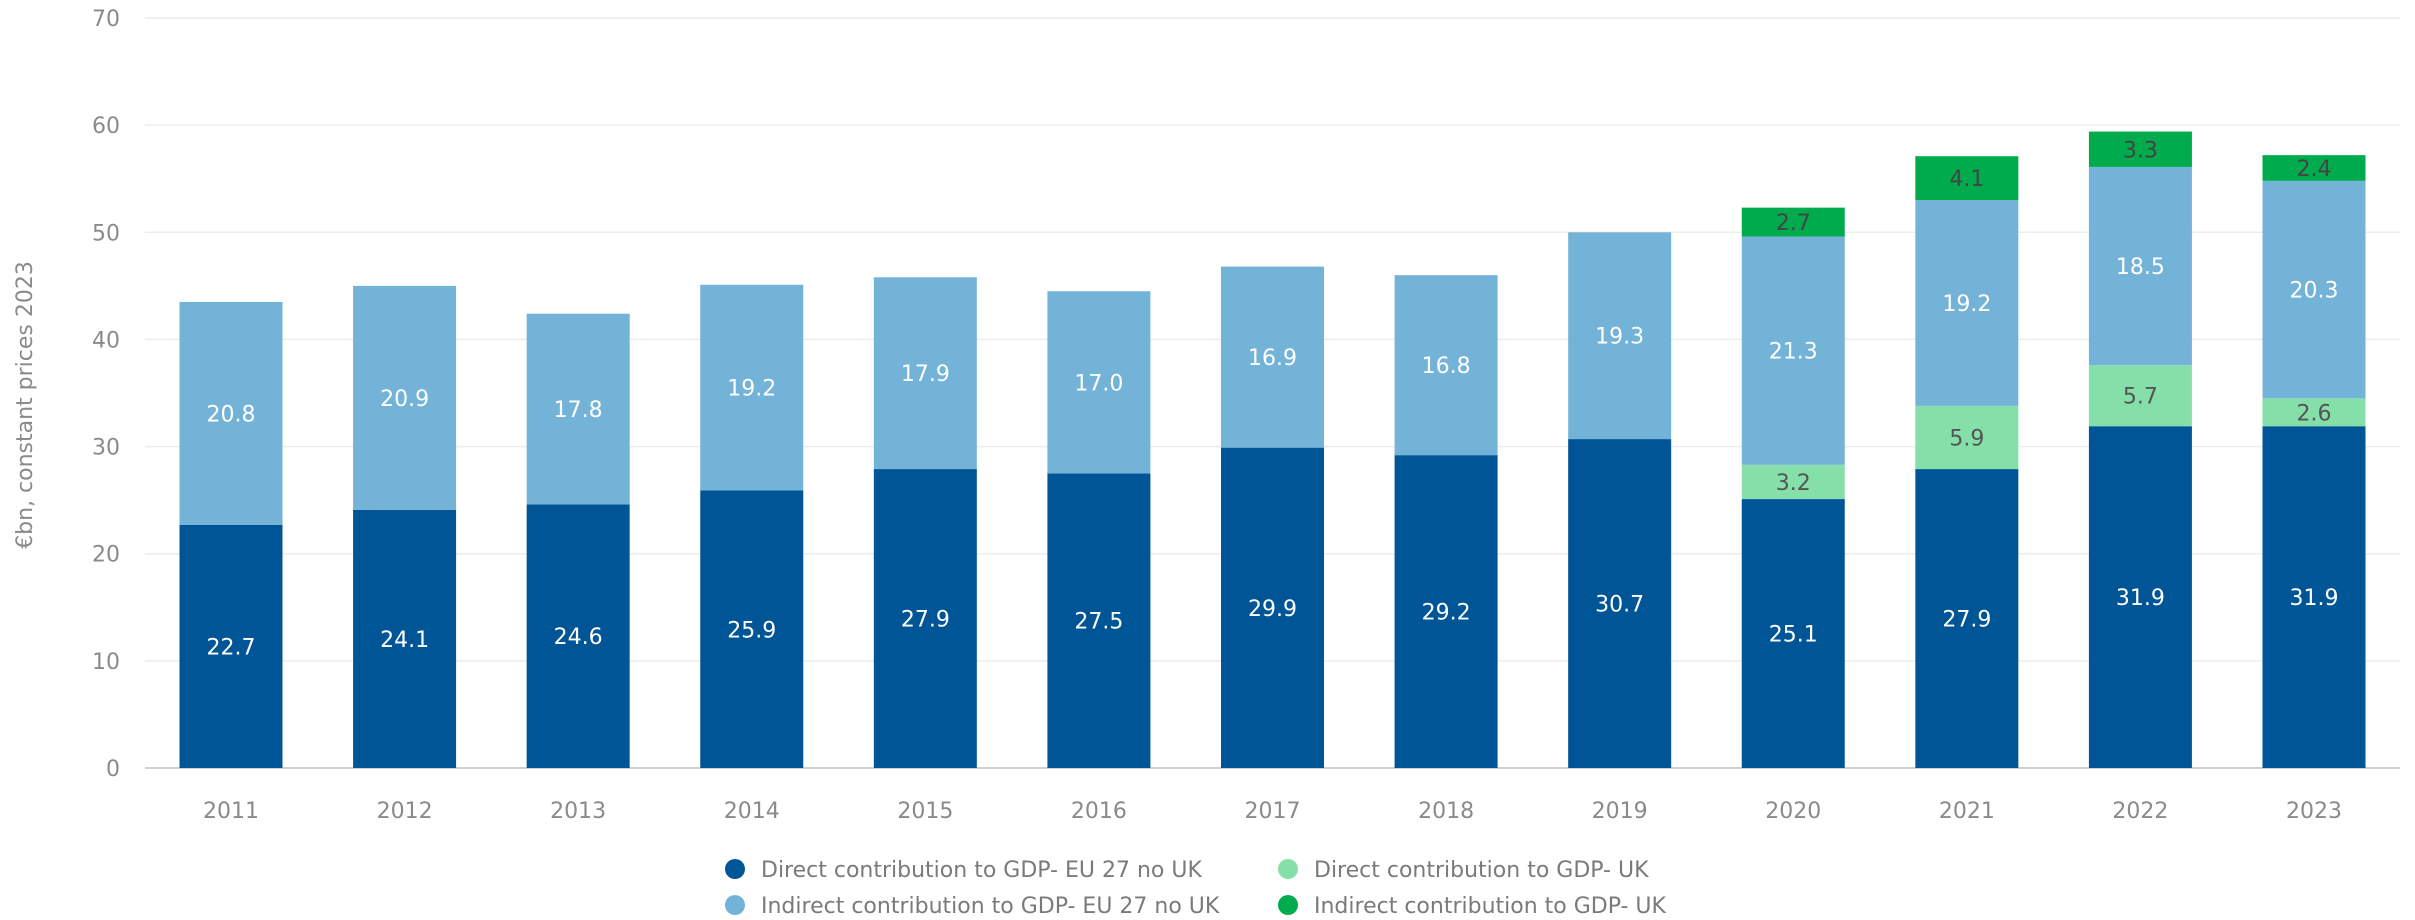  Describe the element at coordinates (1793, 811) in the screenshot. I see `x-tick-label: 2020` at that location.